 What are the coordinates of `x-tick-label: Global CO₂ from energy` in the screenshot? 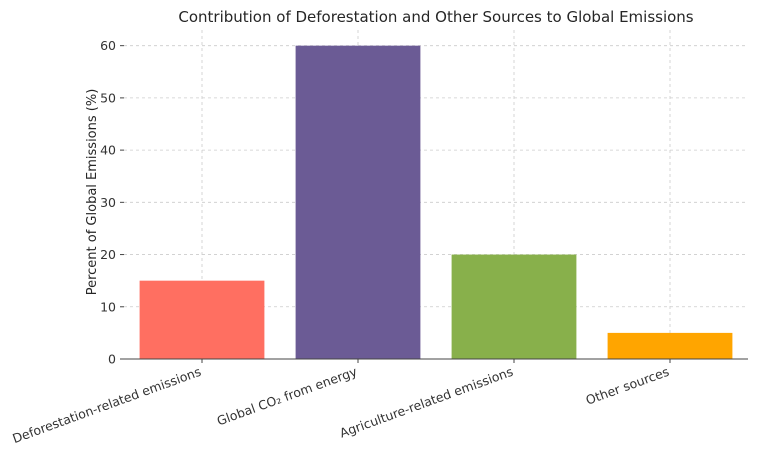 It's located at (287, 396).